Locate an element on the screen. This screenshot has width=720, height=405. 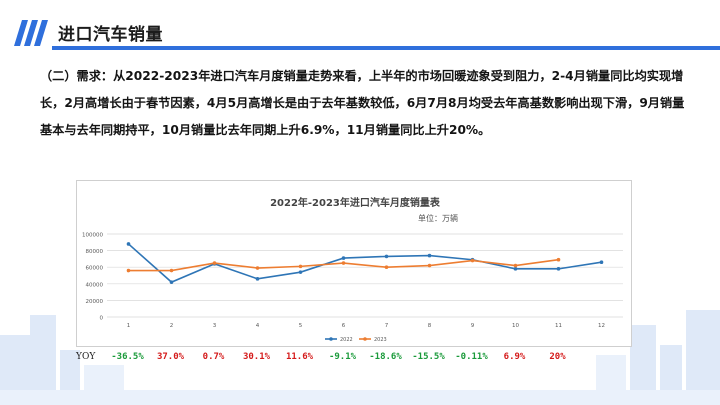
yoy-value: 11.6% is located at coordinates (299, 357).